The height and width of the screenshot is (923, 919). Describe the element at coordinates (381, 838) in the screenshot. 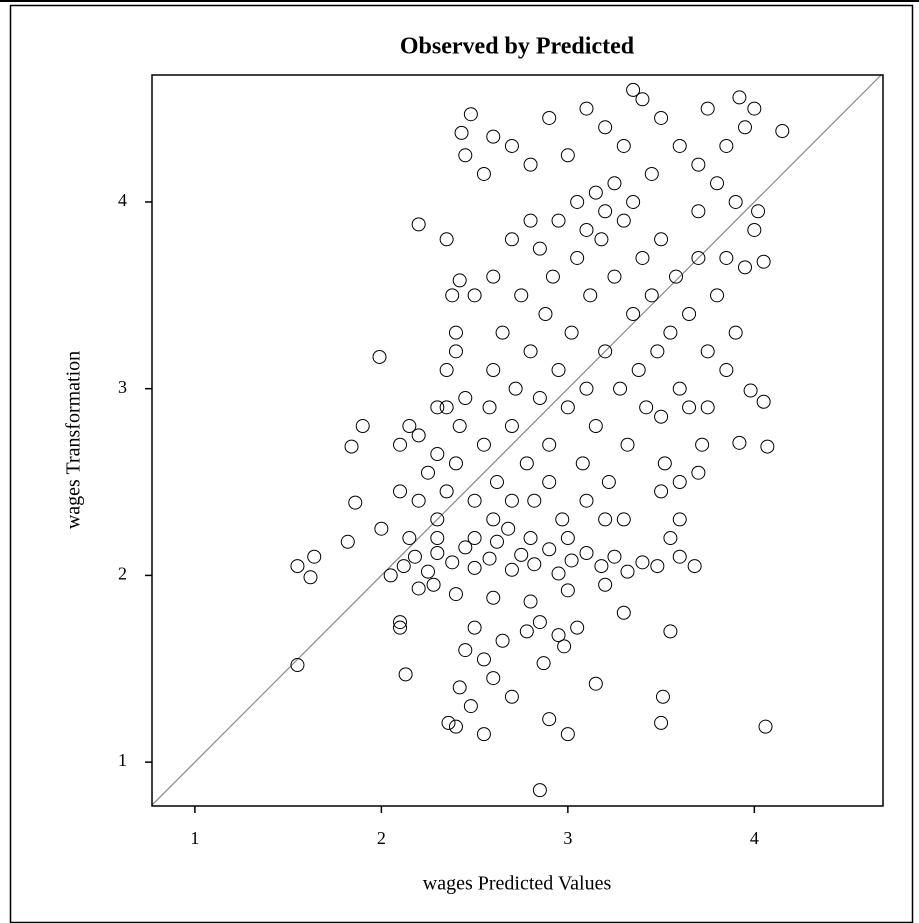

I see `x-tick-label: 2` at that location.